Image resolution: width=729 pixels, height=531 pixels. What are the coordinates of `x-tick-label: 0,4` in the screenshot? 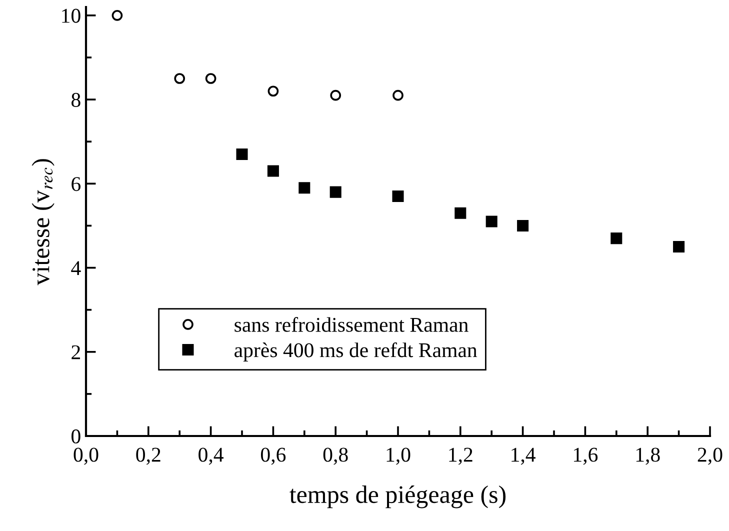 It's located at (211, 456).